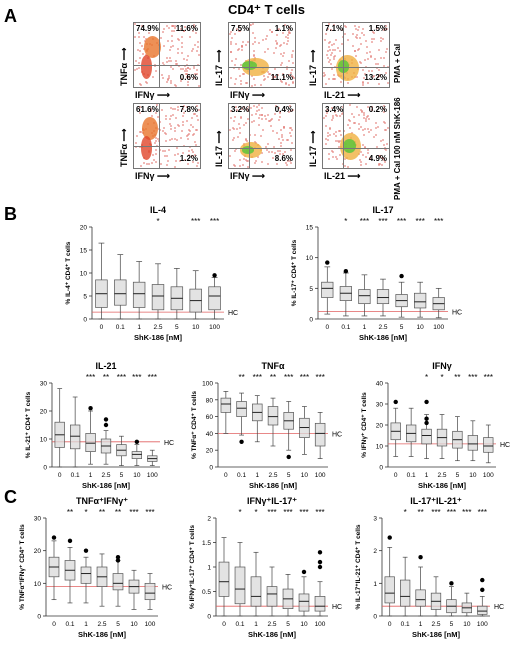 The height and width of the screenshot is (650, 520). What do you see at coordinates (262, 148) in the screenshot?
I see `gate-line` at bounding box center [262, 148].